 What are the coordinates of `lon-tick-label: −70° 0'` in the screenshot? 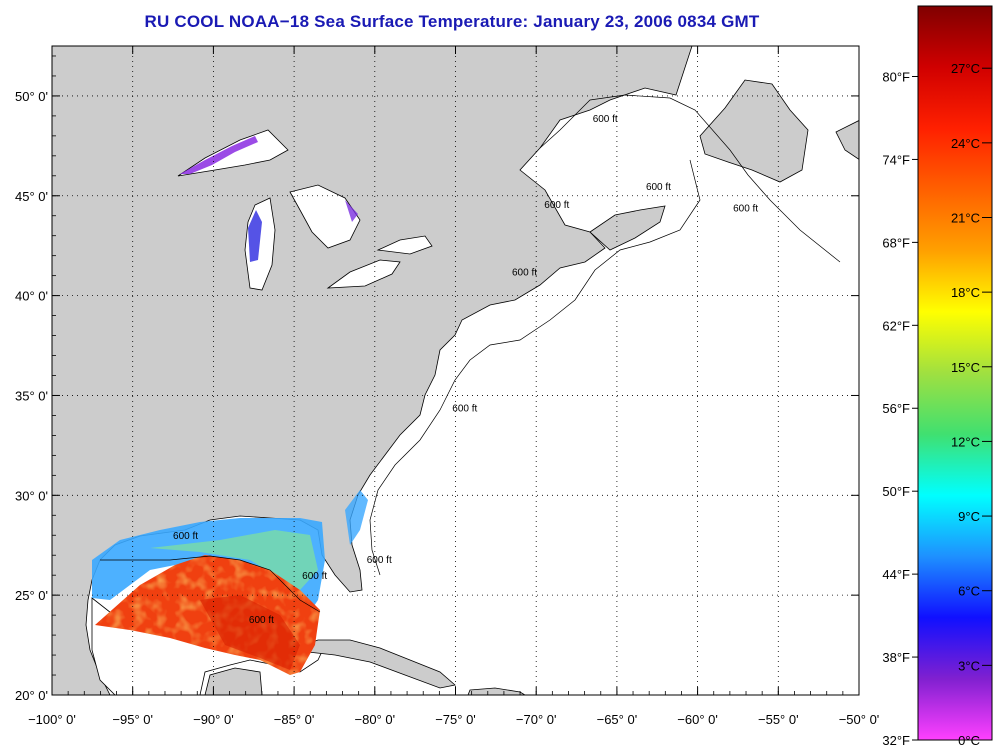 It's located at (536, 719).